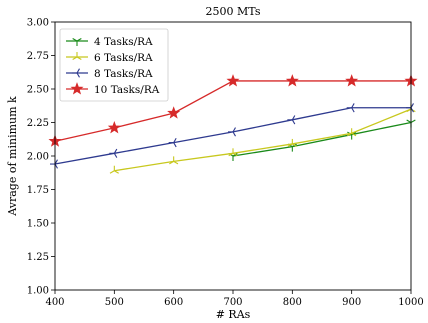  Describe the element at coordinates (114, 302) in the screenshot. I see `x-tick-label: 500` at that location.